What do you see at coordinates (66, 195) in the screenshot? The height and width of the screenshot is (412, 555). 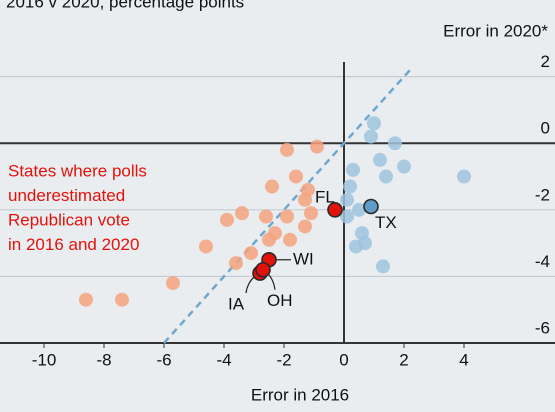 I see `annotation: underestimated` at bounding box center [66, 195].